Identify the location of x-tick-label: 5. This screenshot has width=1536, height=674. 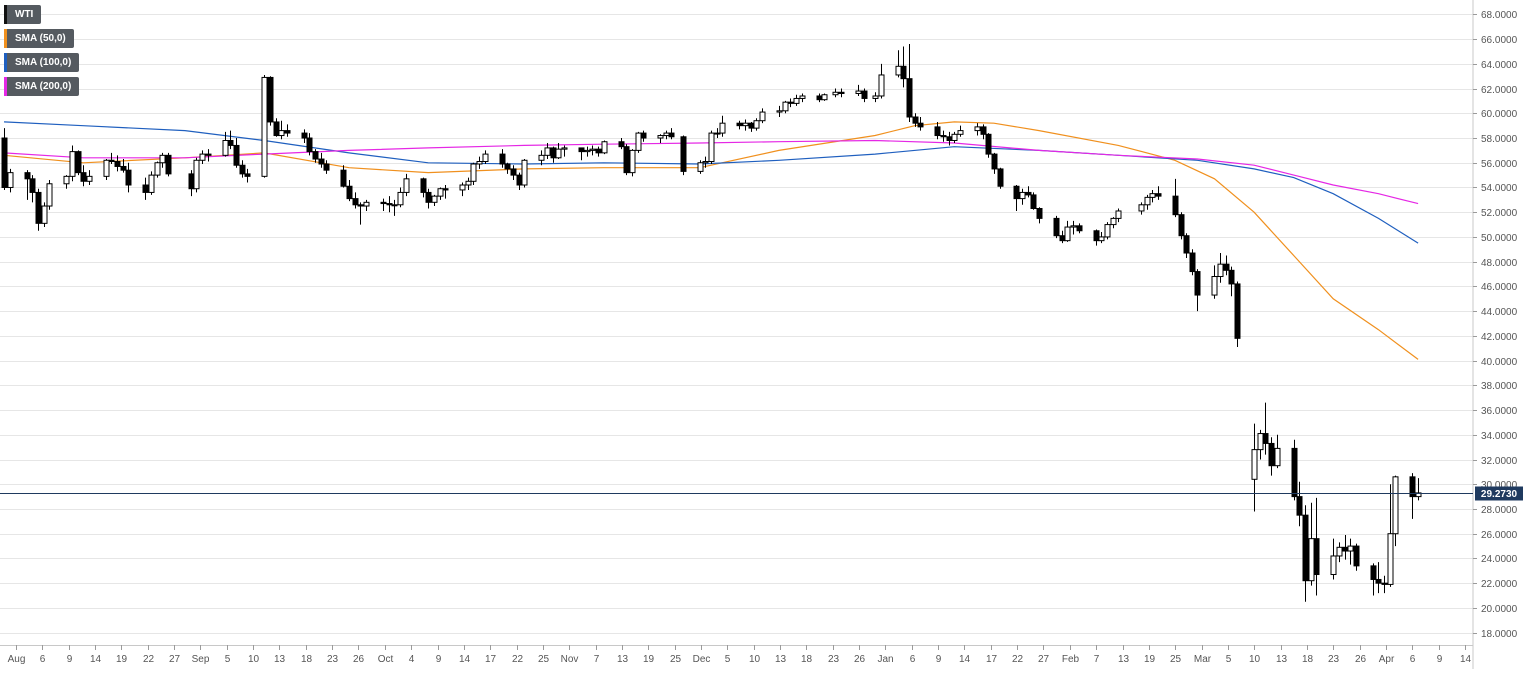
(728, 659).